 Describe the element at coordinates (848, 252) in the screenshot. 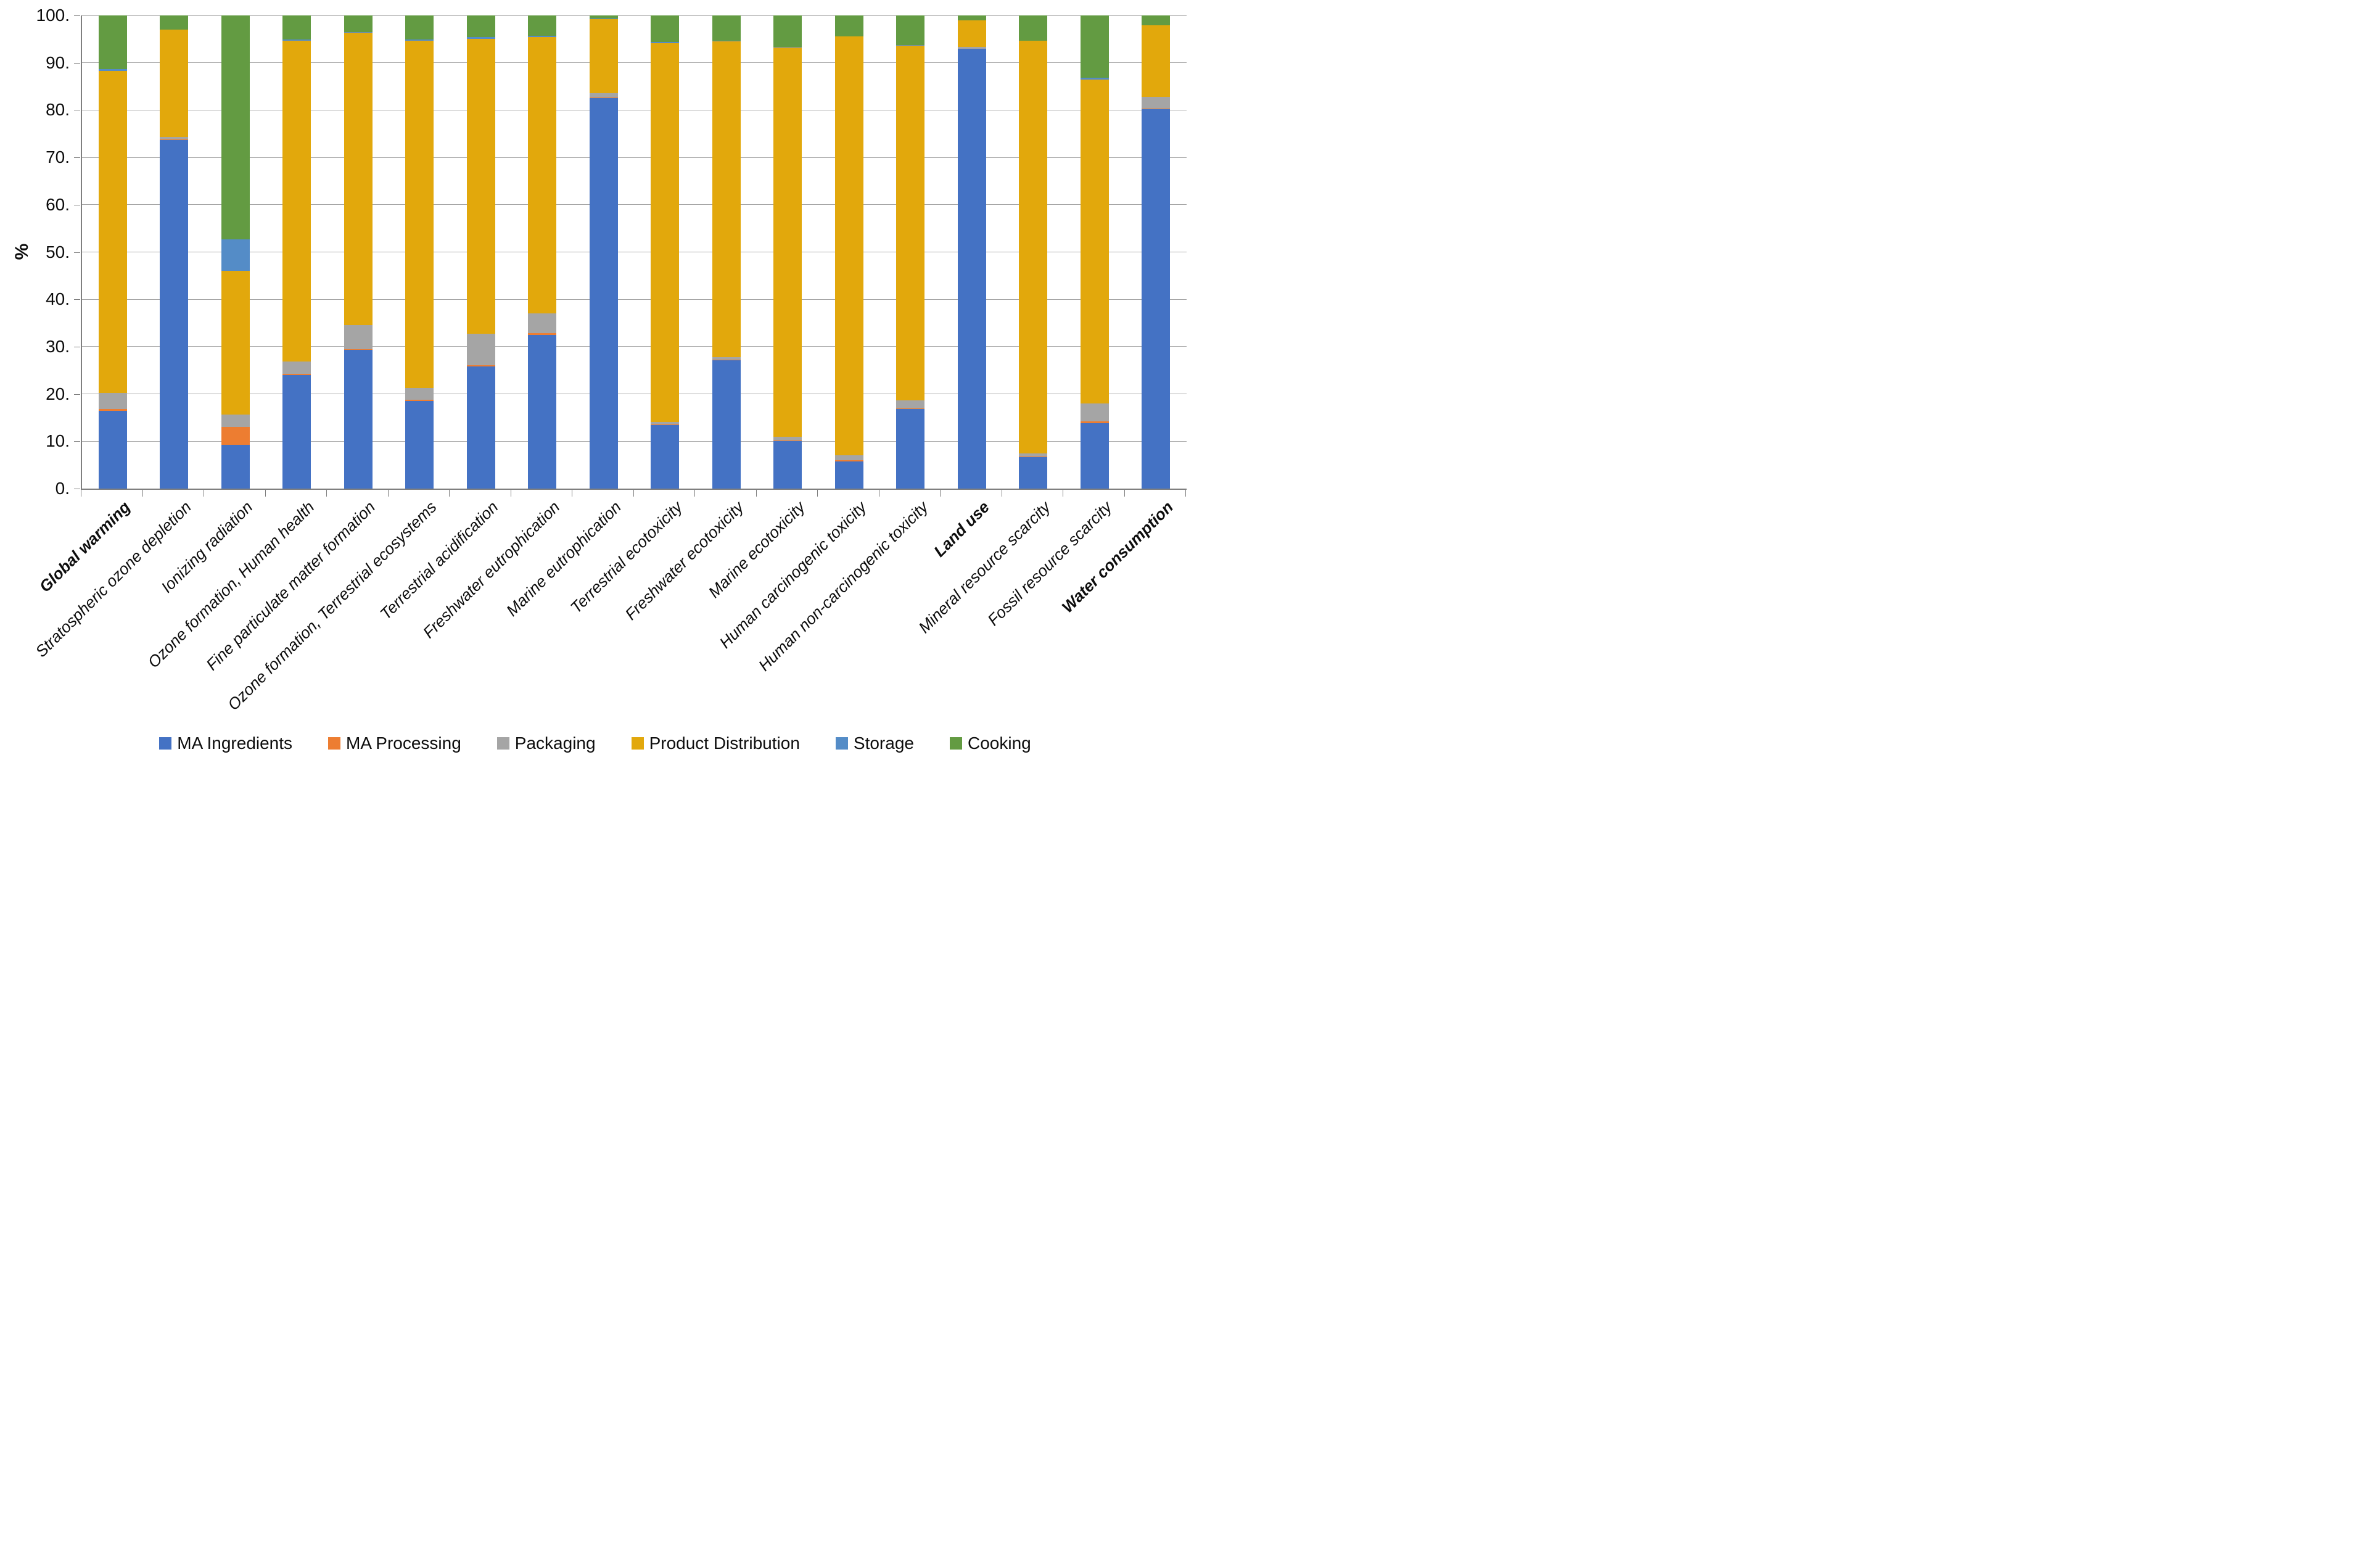

I see `bar-human-carcinogenic-toxicity` at that location.